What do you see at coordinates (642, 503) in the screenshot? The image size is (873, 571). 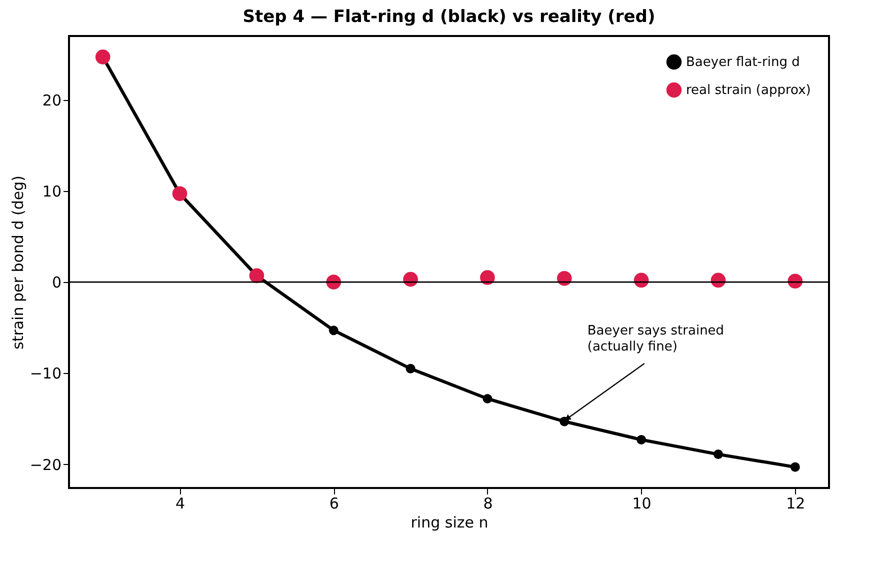 I see `x-tick-label: 10` at bounding box center [642, 503].